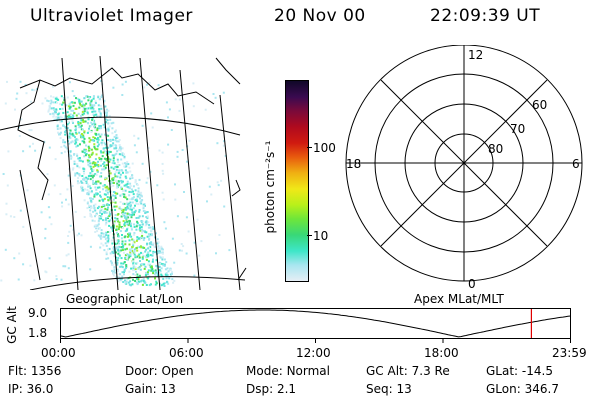  Describe the element at coordinates (517, 129) in the screenshot. I see `lat-label-70: 70` at that location.